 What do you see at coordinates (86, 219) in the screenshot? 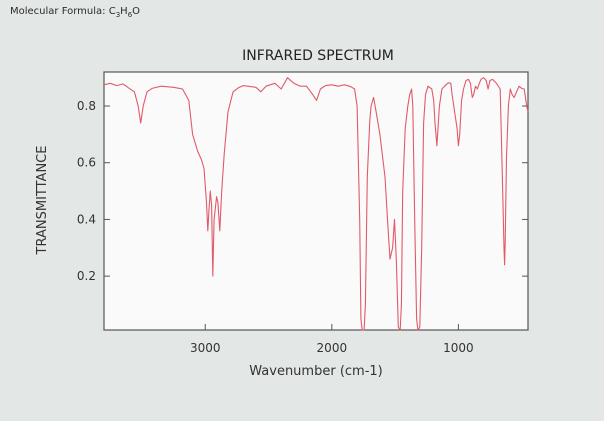
I see `y-tick-label: 0.4` at bounding box center [86, 219].